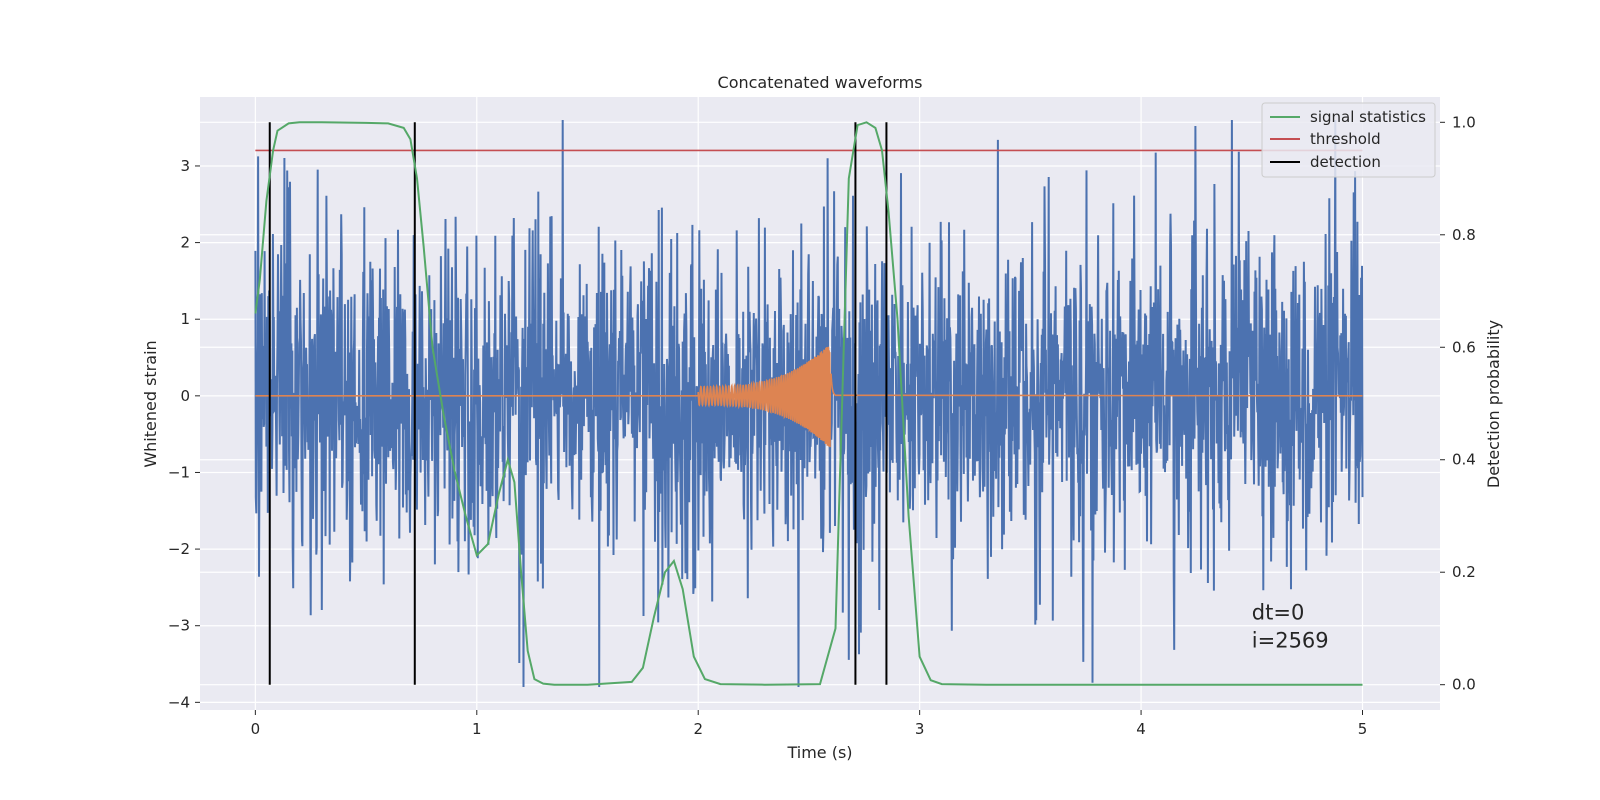 The width and height of the screenshot is (1600, 800). What do you see at coordinates (1464, 460) in the screenshot?
I see `y-right-tick-label: 0.4` at bounding box center [1464, 460].